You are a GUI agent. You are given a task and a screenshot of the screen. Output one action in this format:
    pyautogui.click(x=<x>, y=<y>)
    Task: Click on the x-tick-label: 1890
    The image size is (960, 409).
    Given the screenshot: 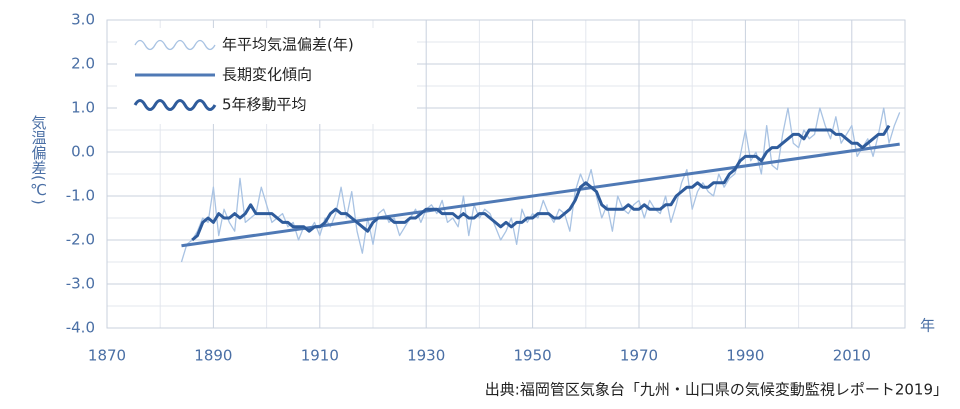 What is the action you would take?
    pyautogui.click(x=213, y=356)
    